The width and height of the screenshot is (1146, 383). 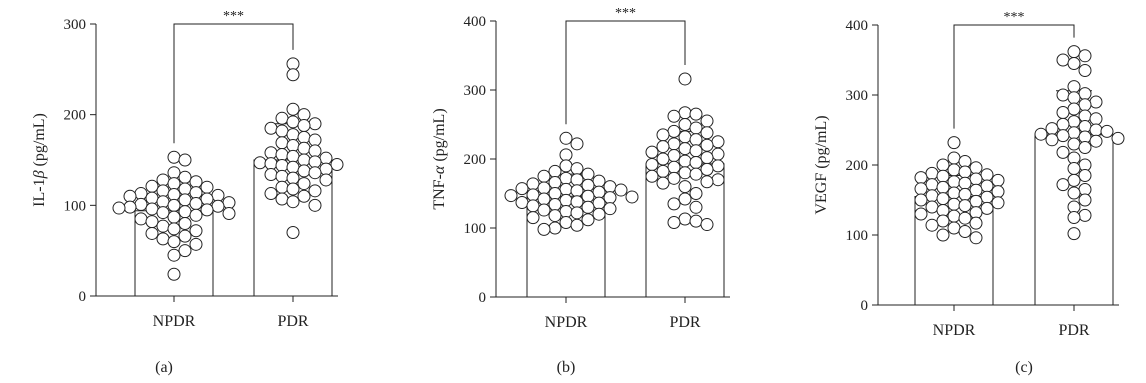 I want to click on y-tick-label: 200, so click(x=475, y=160).